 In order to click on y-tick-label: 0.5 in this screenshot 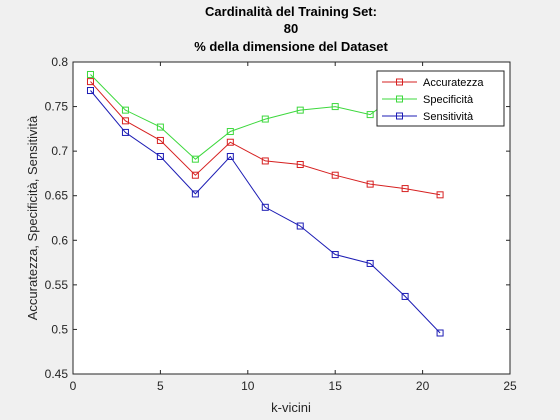, I will do `click(59, 329)`.